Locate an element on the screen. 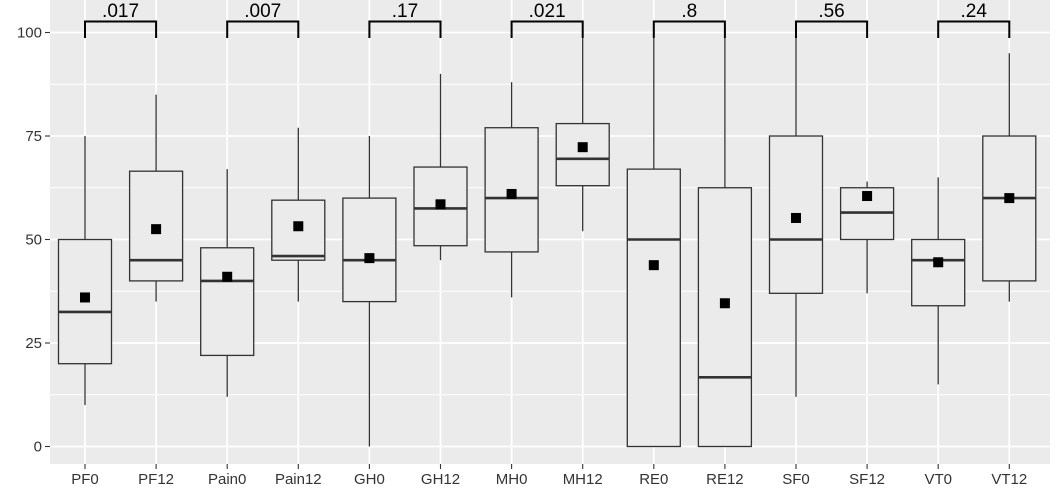 This screenshot has width=1053, height=498. box-MH12 is located at coordinates (582, 132).